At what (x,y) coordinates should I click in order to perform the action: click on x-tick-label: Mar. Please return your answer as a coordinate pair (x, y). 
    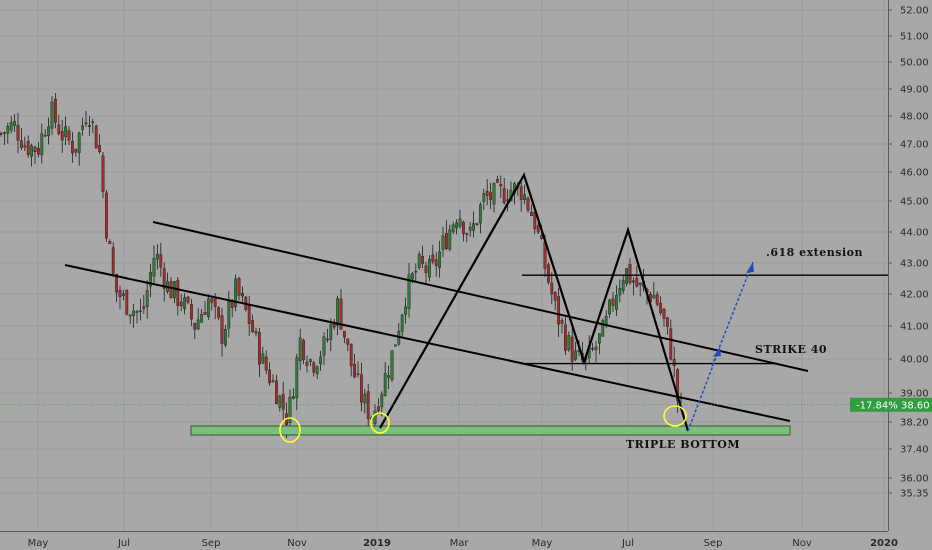
    Looking at the image, I should click on (460, 543).